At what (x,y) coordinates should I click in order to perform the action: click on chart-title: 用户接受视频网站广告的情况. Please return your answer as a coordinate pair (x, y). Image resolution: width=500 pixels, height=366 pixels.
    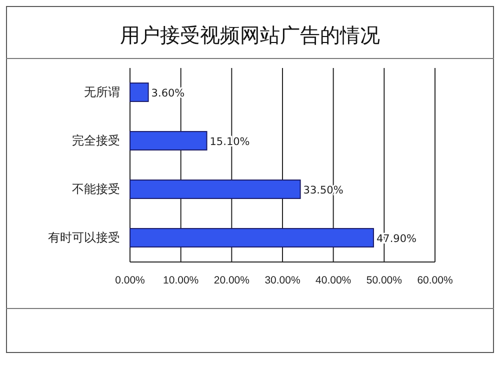
    Looking at the image, I should click on (250, 35).